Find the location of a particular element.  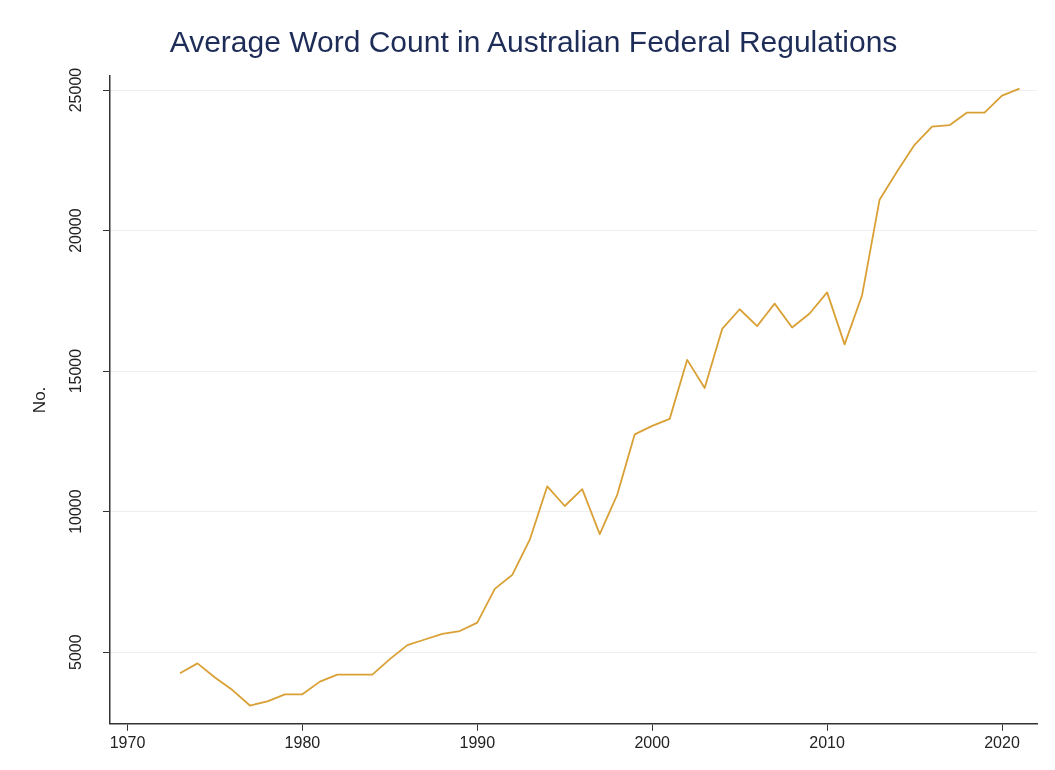

x-tick-label: 1980 is located at coordinates (302, 742).